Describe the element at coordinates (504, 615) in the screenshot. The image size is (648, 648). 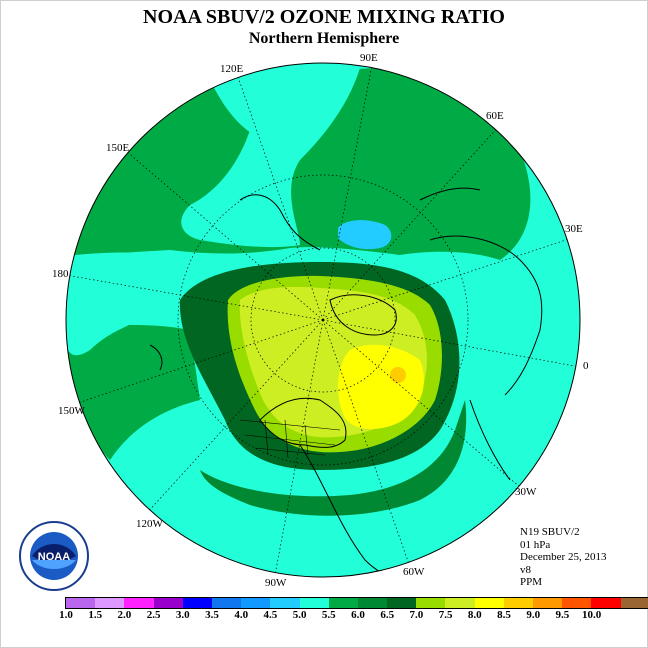
I see `color-scale-tick-label: 8.5` at that location.